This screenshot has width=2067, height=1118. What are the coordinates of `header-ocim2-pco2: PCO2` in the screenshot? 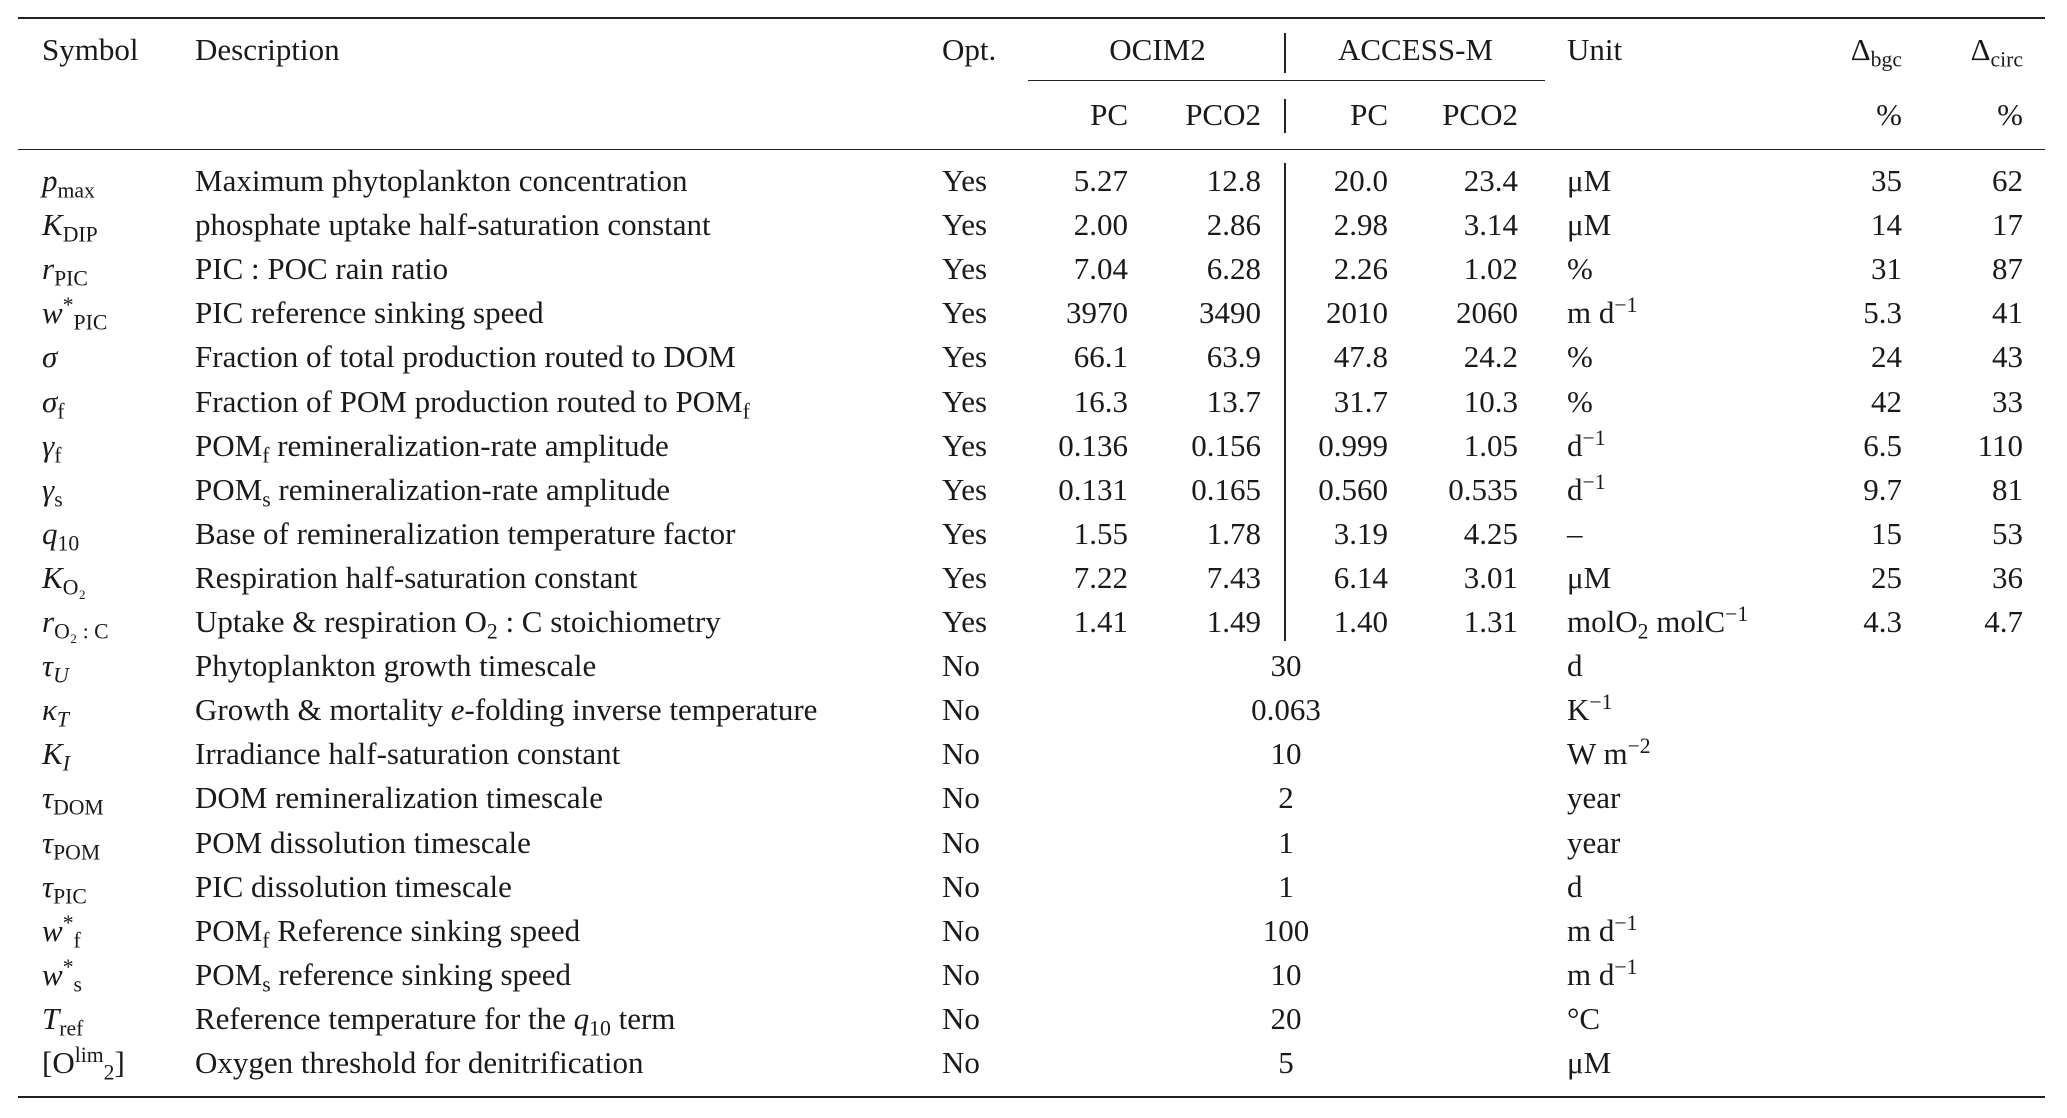 It's located at (1223, 114).